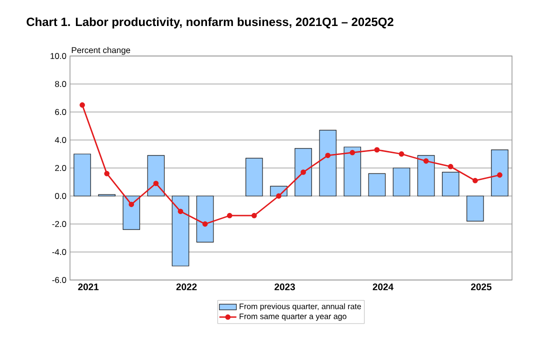  I want to click on x-tick-label: 2023, so click(284, 287).